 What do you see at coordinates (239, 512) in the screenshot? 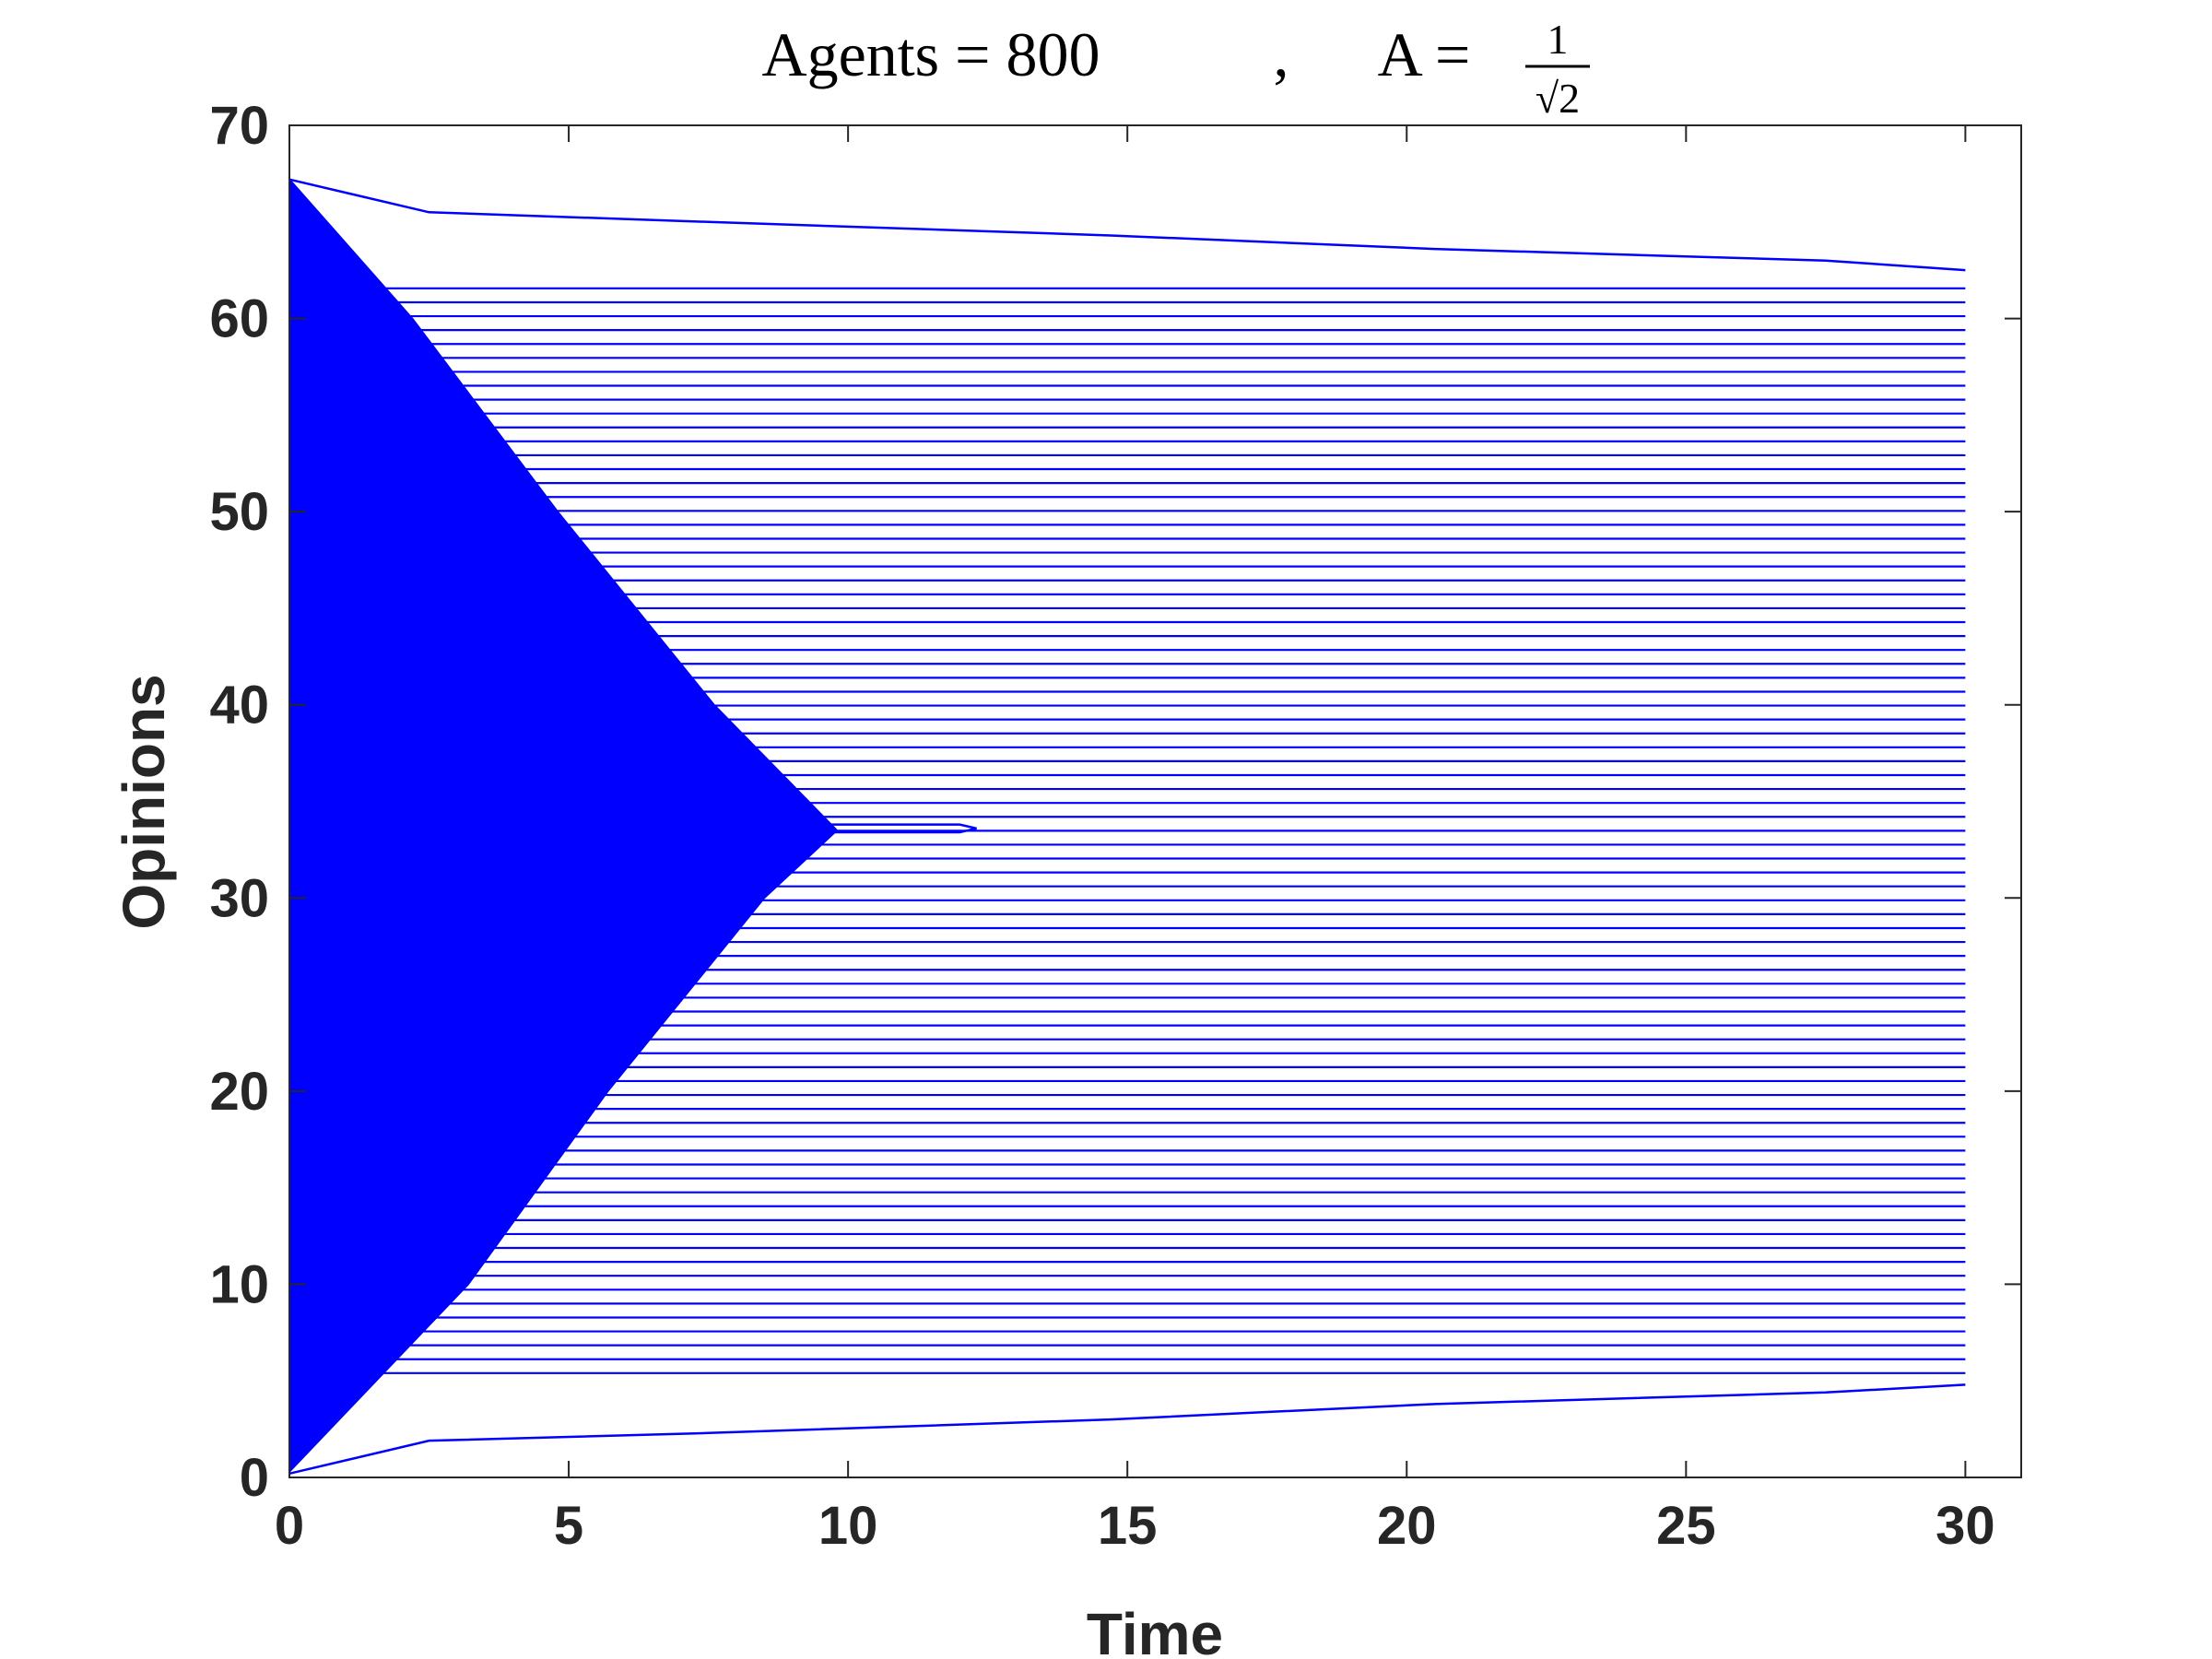
I see `y-tick-label: 50` at bounding box center [239, 512].